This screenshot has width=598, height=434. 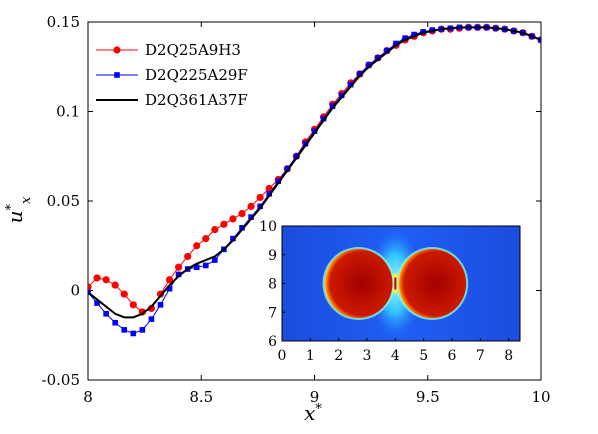 I want to click on y-axis-label: u*x, so click(x=18, y=209).